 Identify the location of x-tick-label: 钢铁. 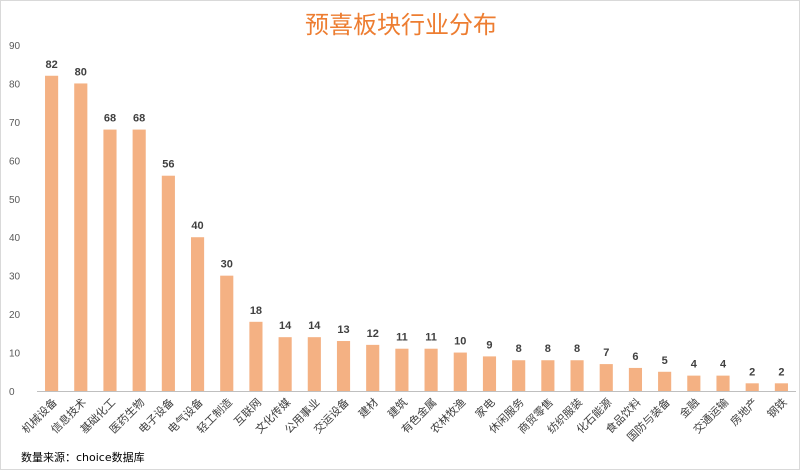
(777, 408).